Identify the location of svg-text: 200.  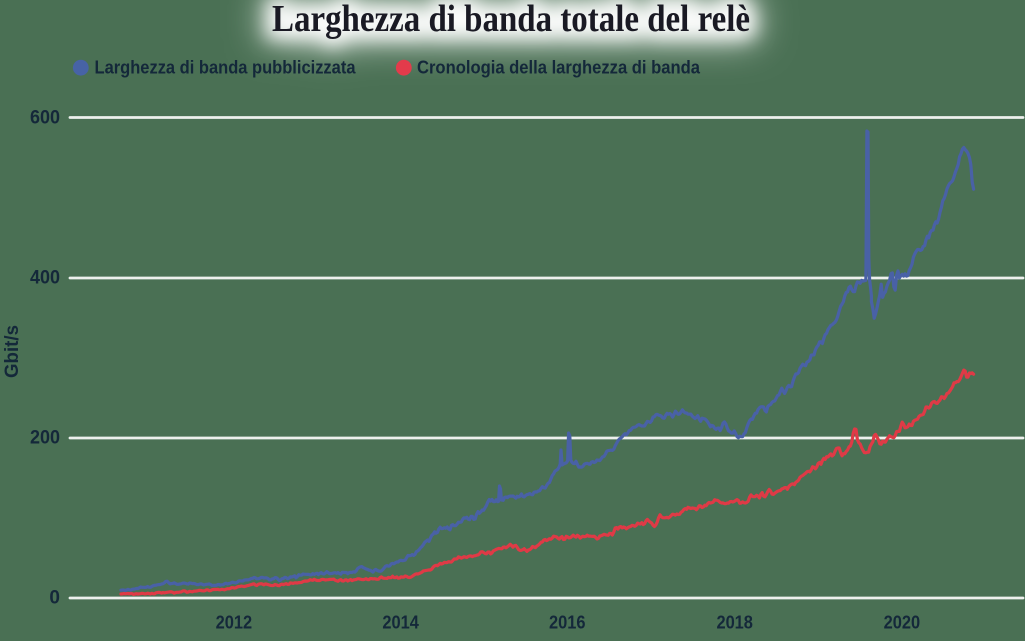
(45, 438).